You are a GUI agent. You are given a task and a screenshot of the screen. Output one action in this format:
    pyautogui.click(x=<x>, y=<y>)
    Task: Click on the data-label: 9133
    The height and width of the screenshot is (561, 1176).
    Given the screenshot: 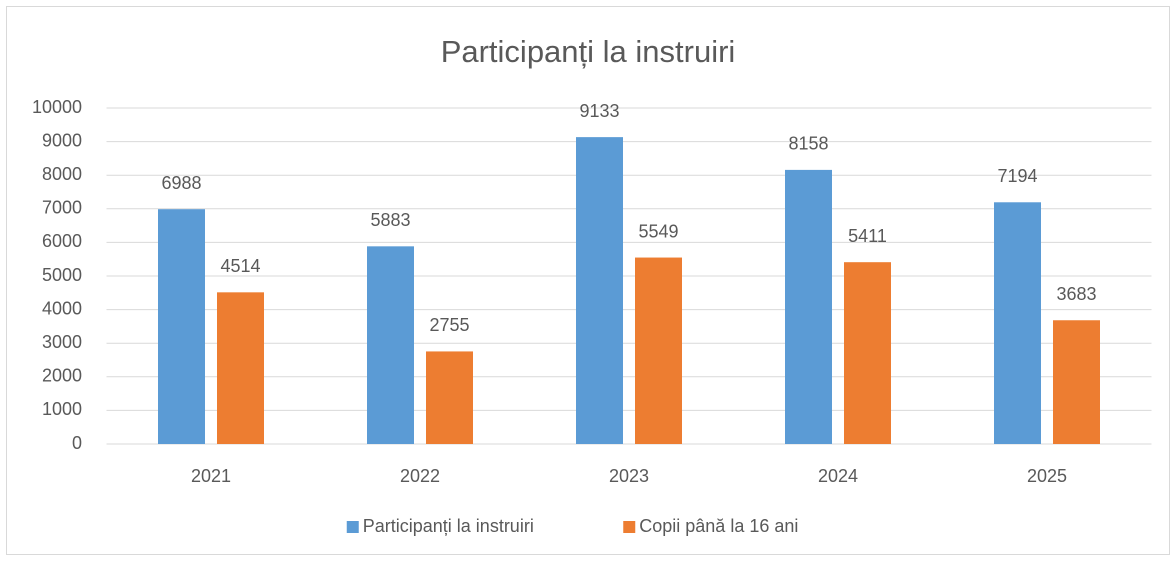 What is the action you would take?
    pyautogui.click(x=599, y=111)
    